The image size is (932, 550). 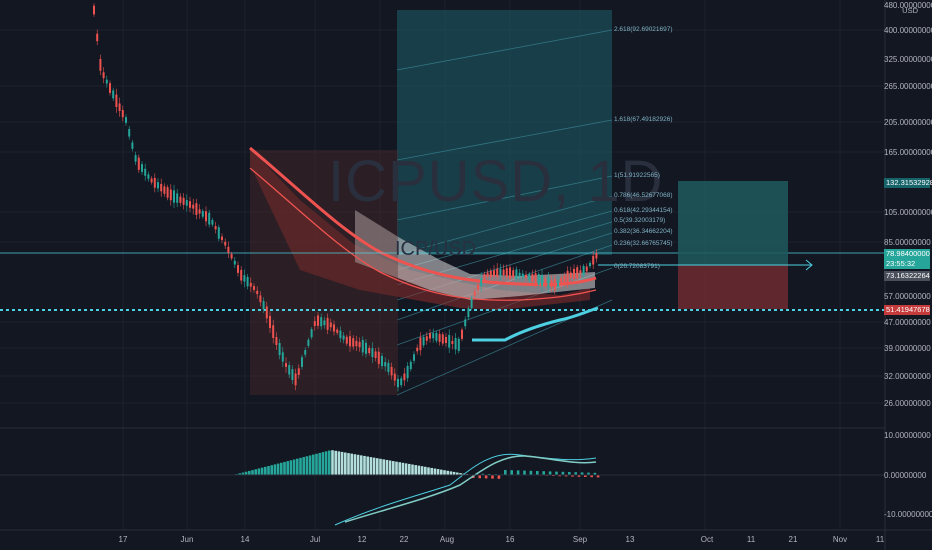 What do you see at coordinates (908, 30) in the screenshot?
I see `price-label: 400.00000000` at bounding box center [908, 30].